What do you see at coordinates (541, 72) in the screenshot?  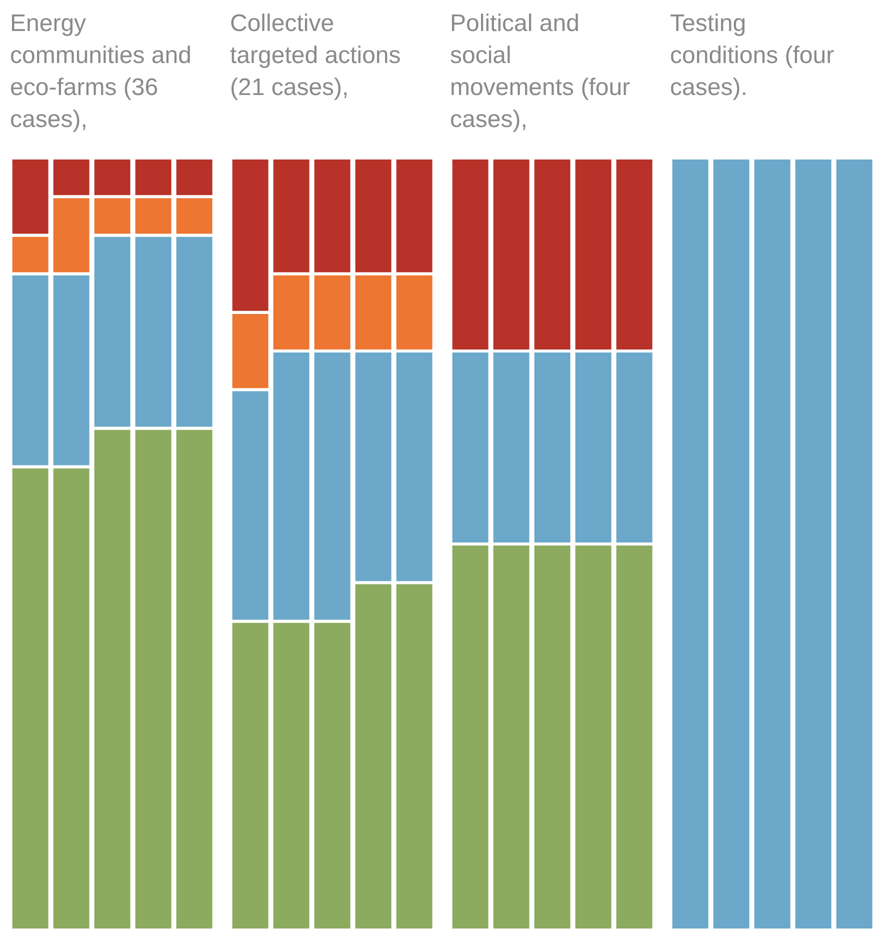 I see `chart-title: Political and social movements (four cases),` at bounding box center [541, 72].